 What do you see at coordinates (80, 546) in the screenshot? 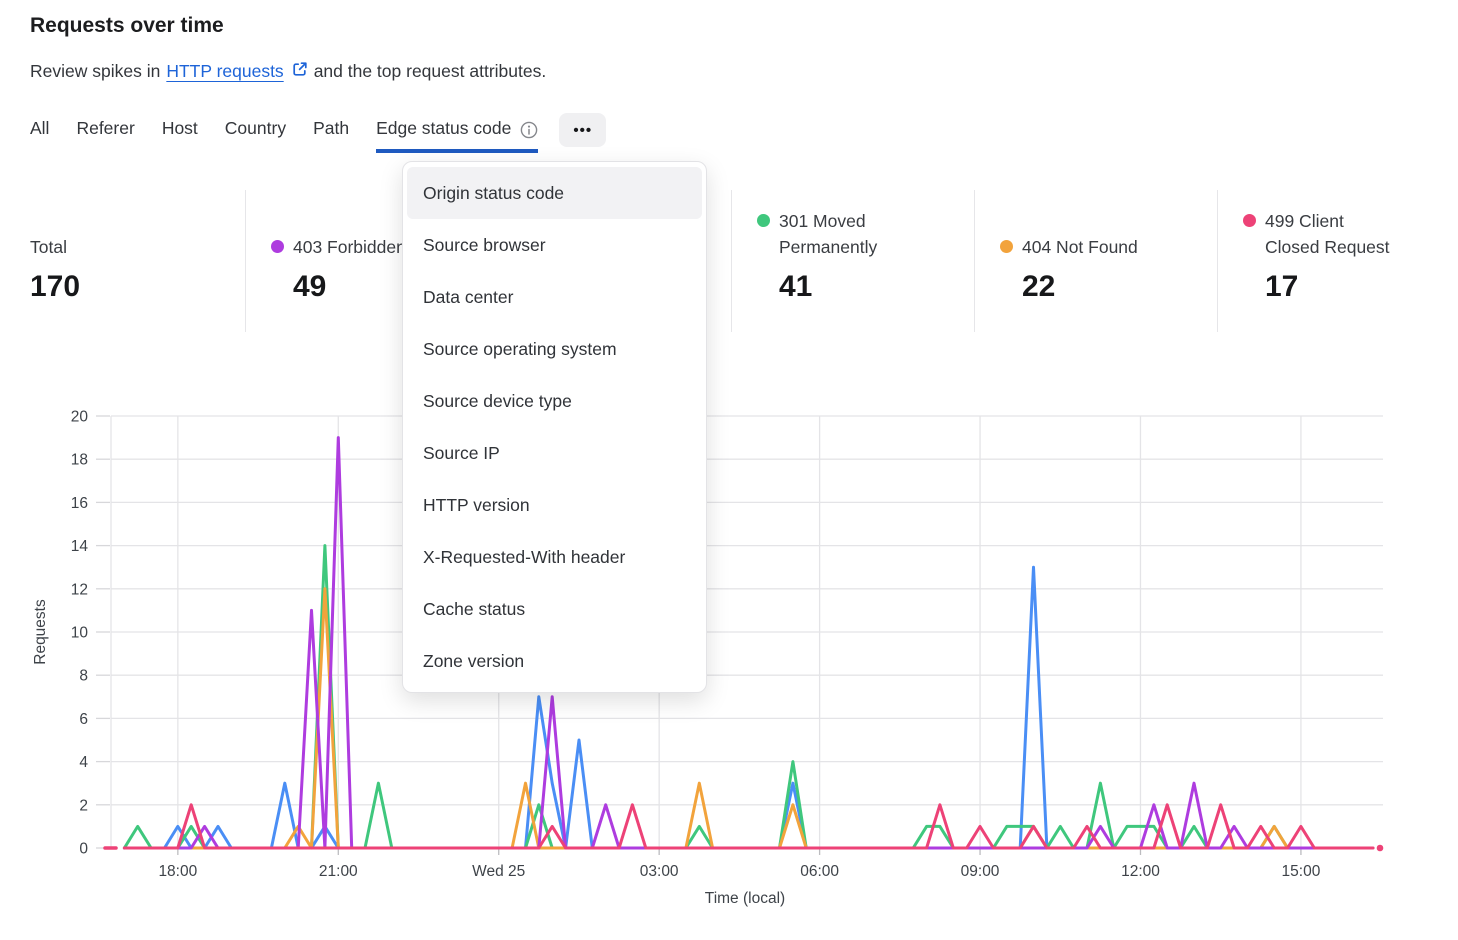
I see `svg-text: 14` at bounding box center [80, 546].